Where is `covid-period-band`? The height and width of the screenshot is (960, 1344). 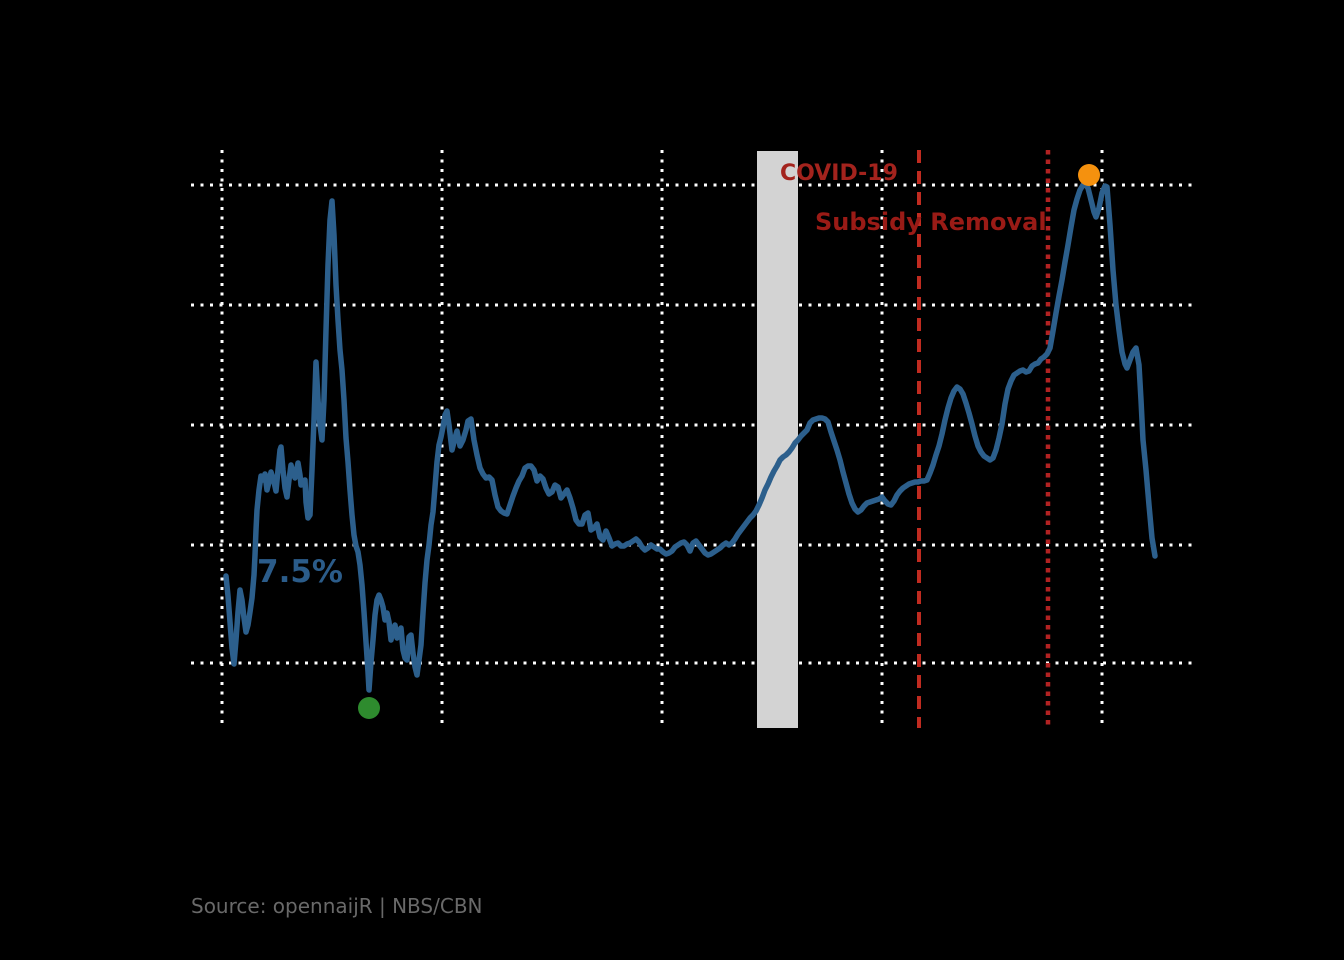
covid-period-band is located at coordinates (777, 439).